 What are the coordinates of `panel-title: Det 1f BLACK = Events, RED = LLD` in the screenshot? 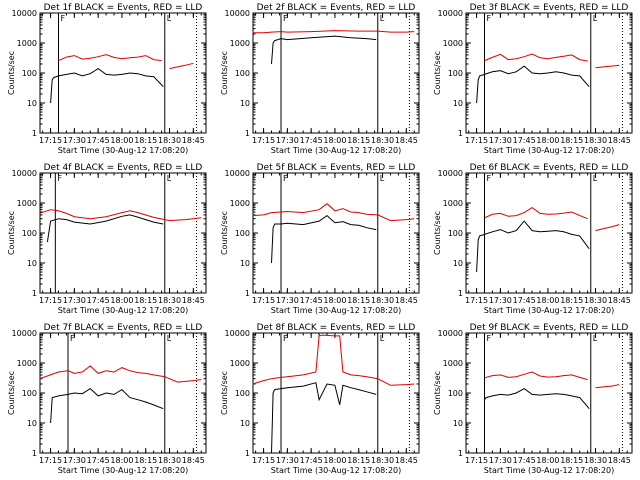 It's located at (123, 8).